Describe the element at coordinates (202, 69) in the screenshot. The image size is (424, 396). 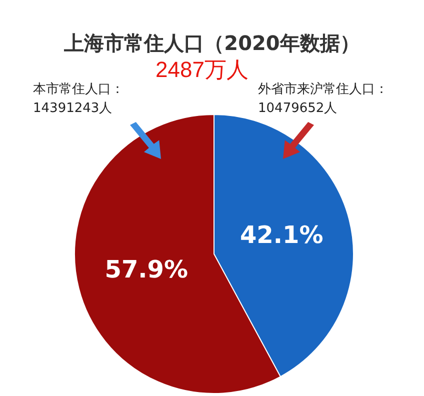
I see `text: 2487万人` at that location.